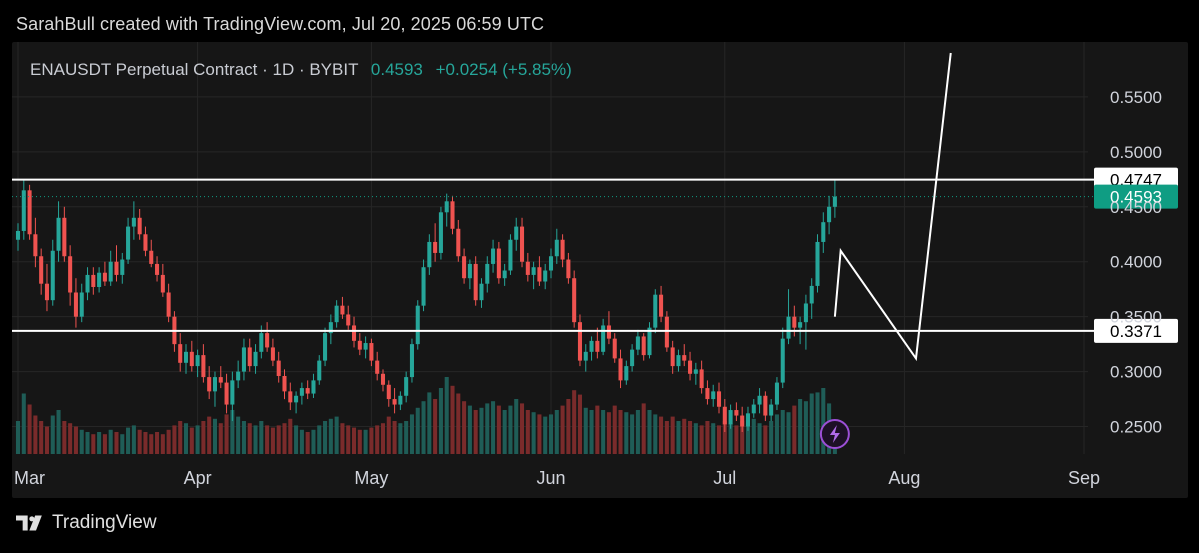 The image size is (1199, 553). Describe the element at coordinates (426, 415) in the screenshot. I see `volume-bars` at that location.